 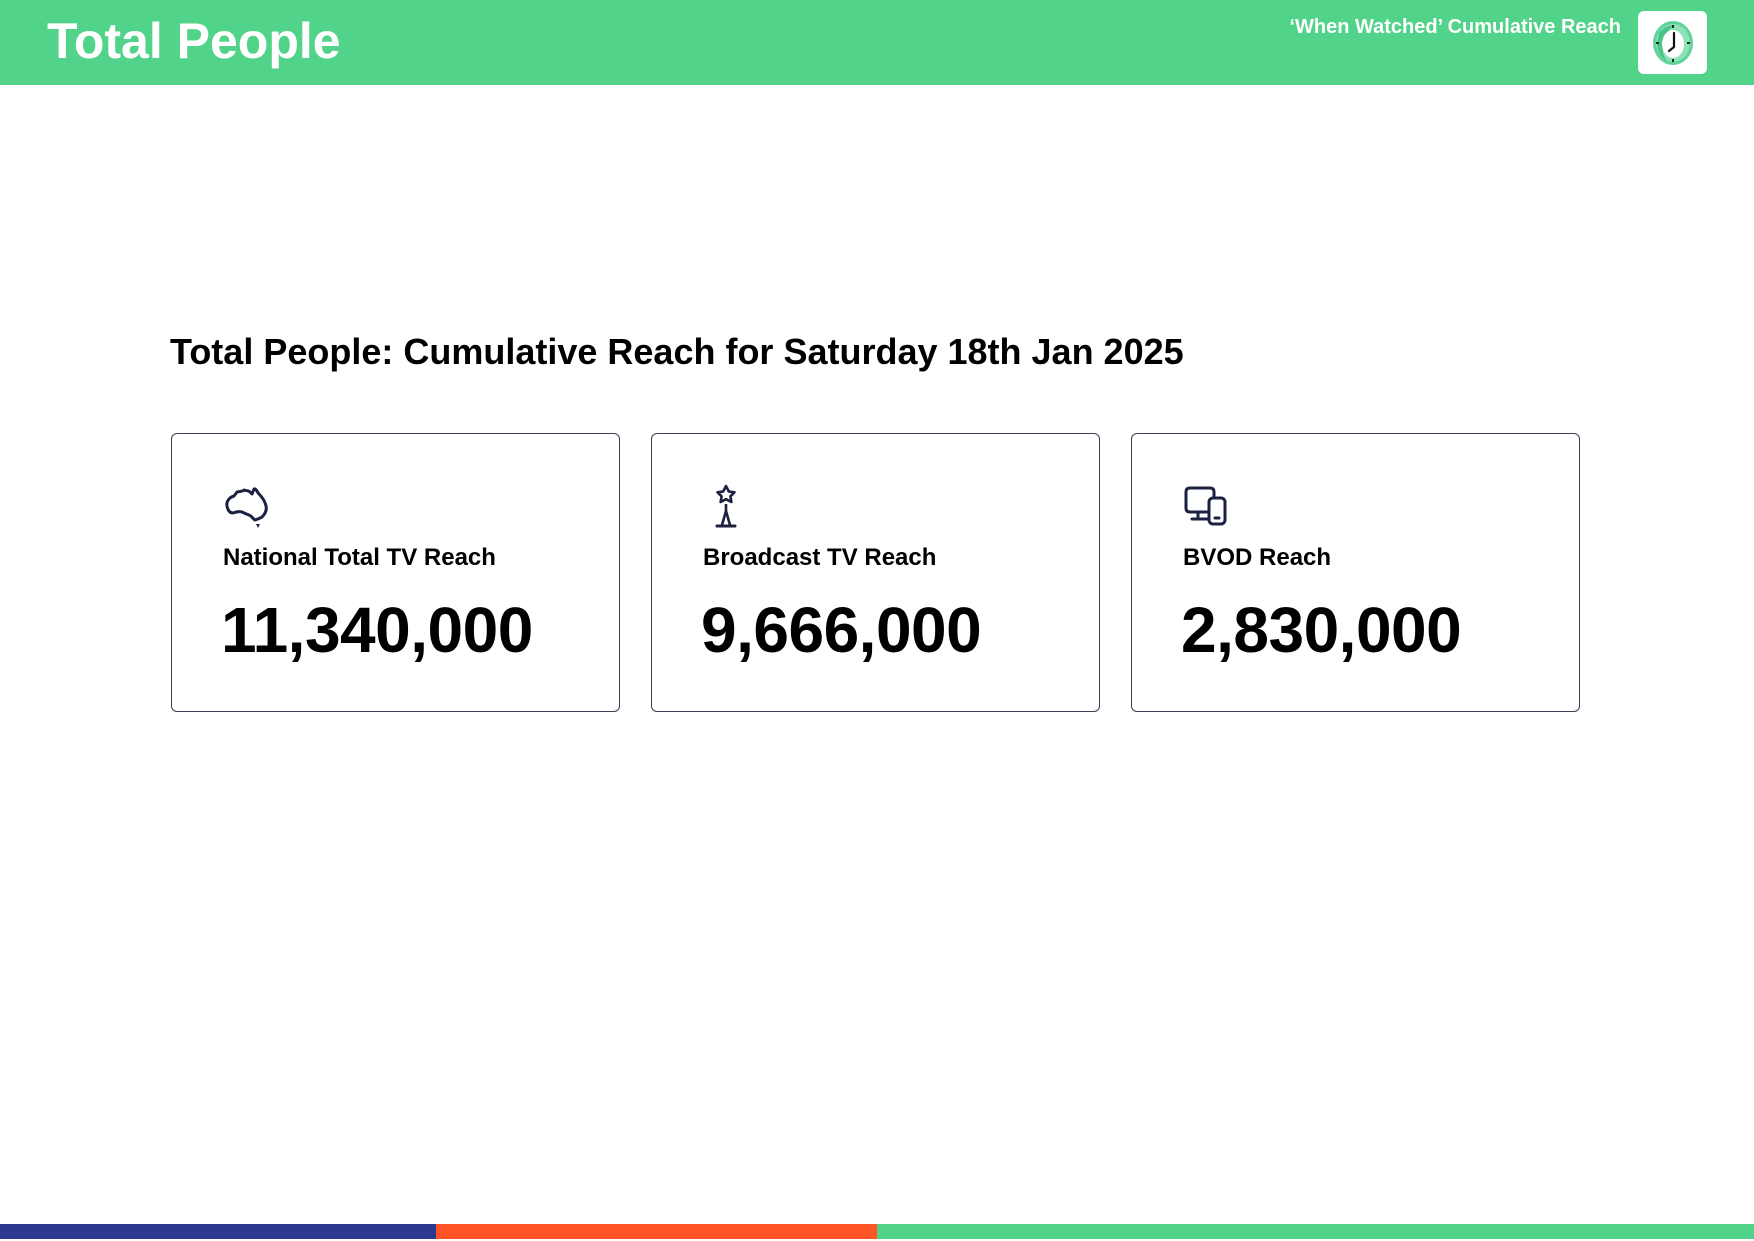 I want to click on broadcast-tower-icon, so click(x=726, y=507).